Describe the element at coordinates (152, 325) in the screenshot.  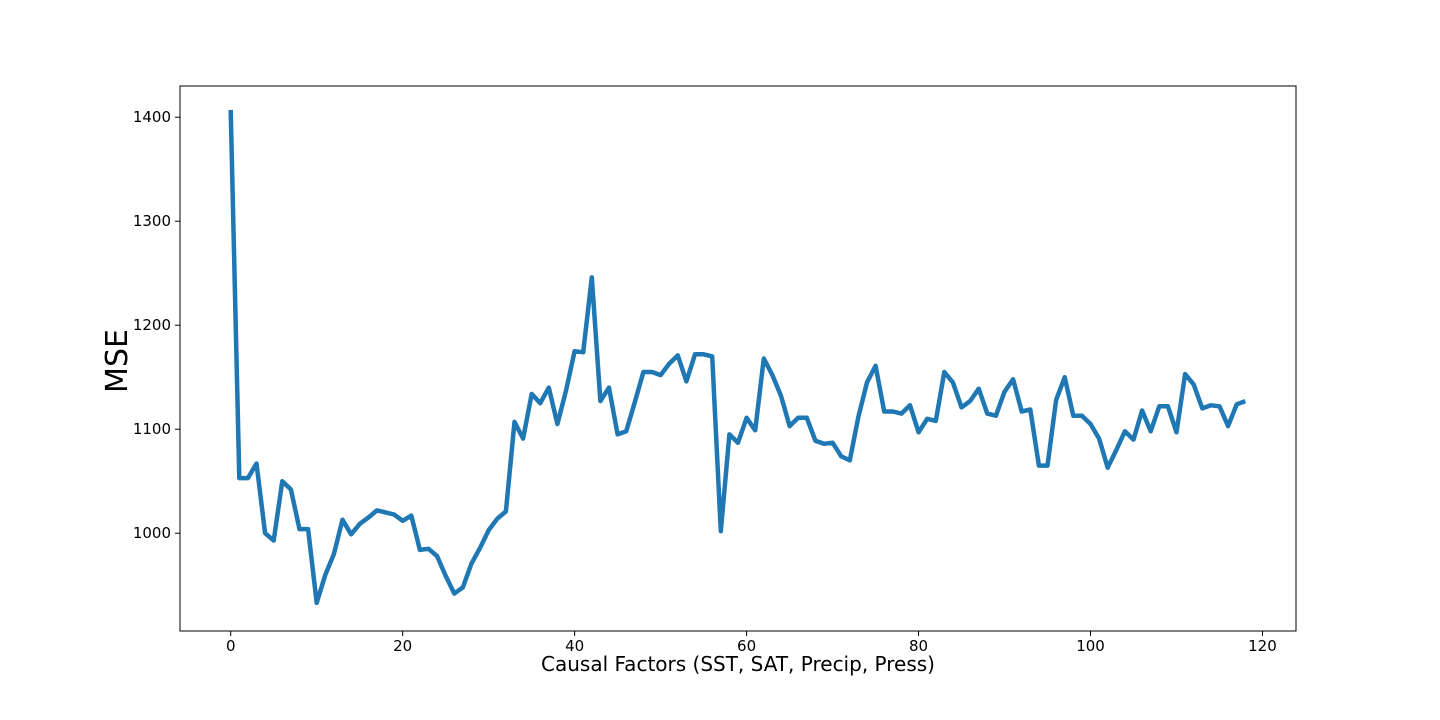
I see `y-tick-label: 1200` at that location.